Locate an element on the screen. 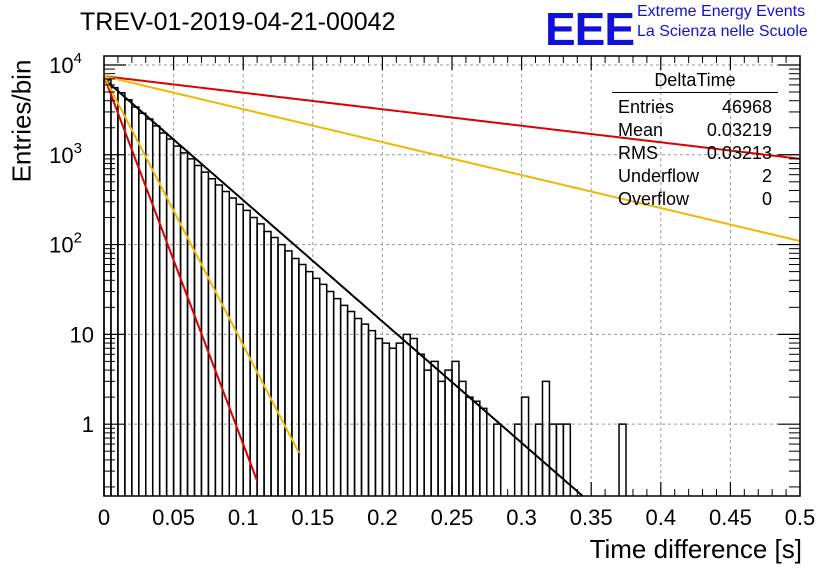 Image resolution: width=836 pixels, height=572 pixels. stats-label: Underflow is located at coordinates (659, 176).